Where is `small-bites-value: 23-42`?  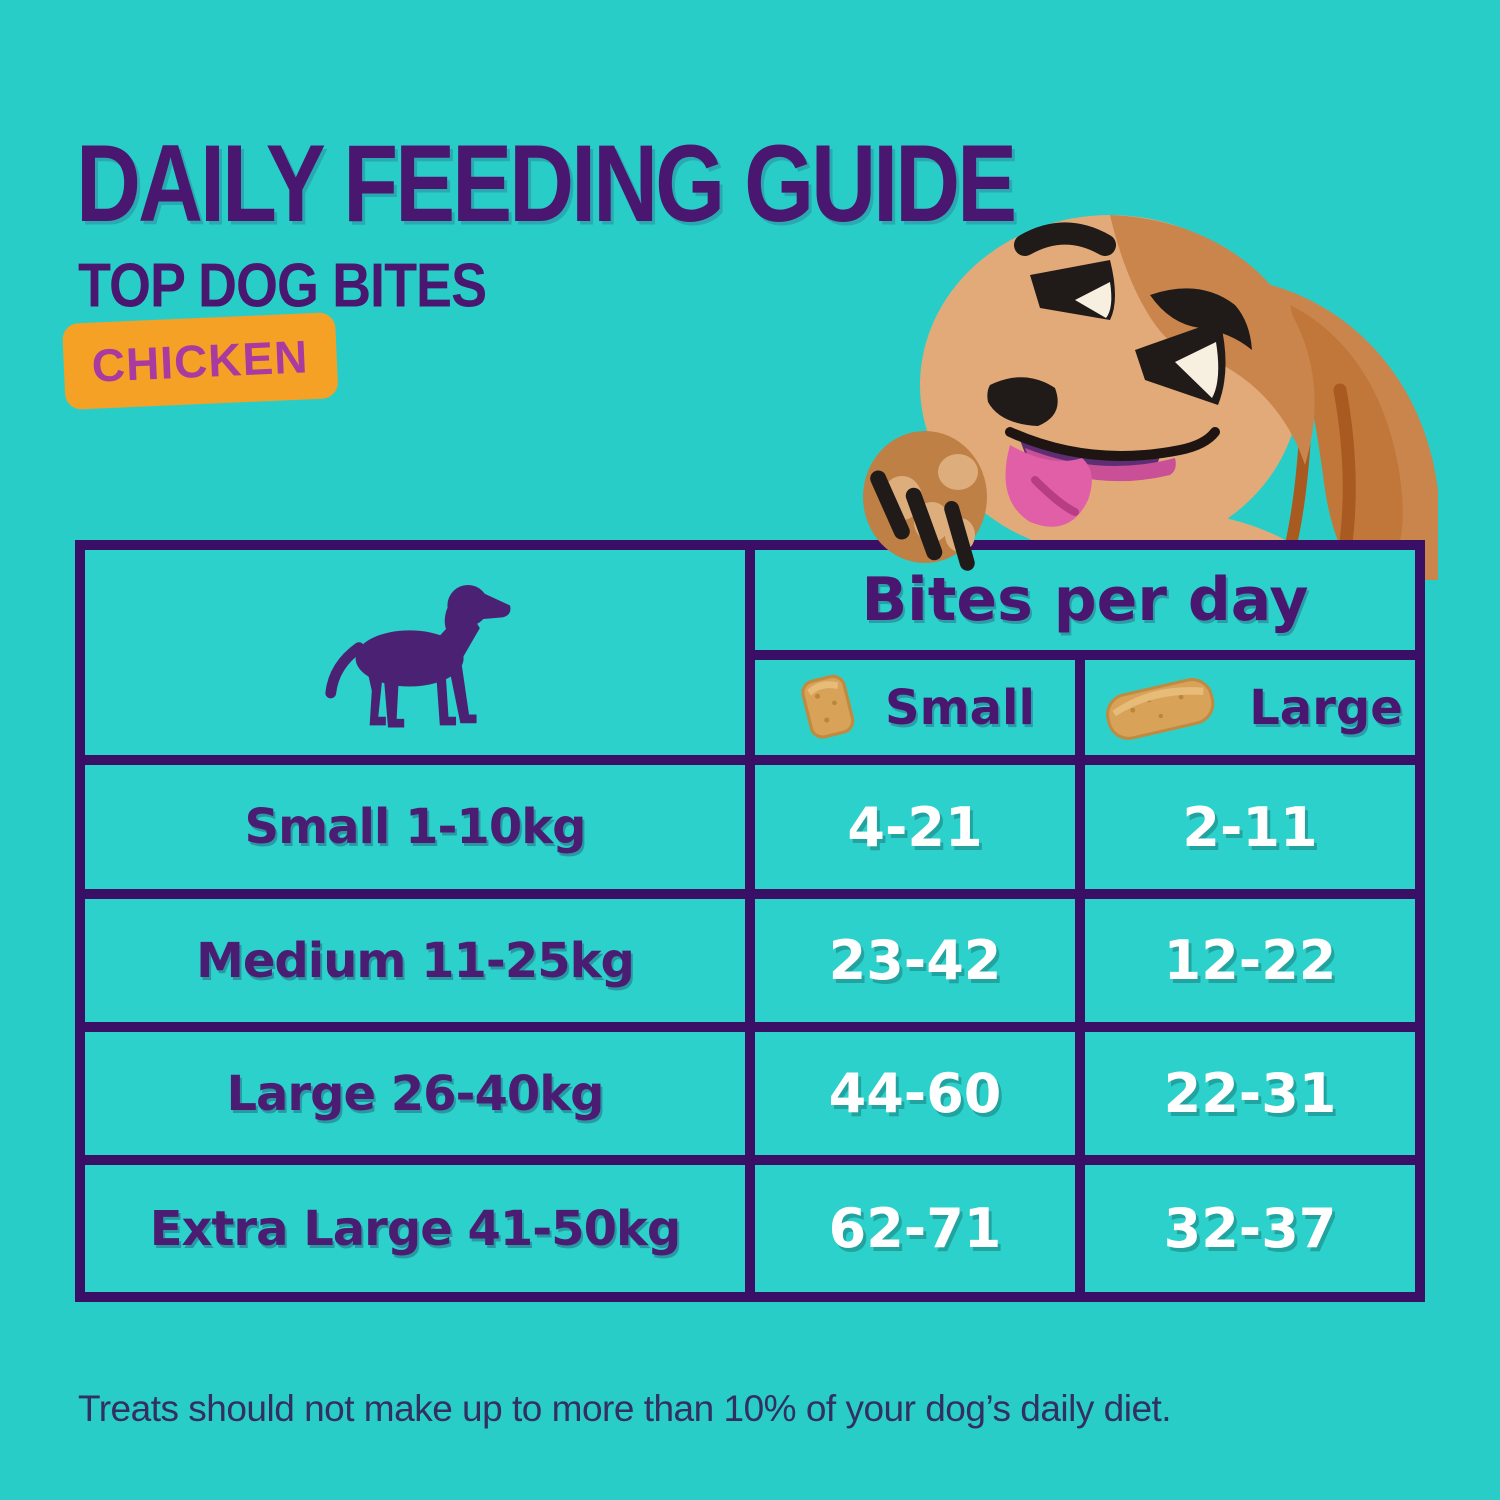 small-bites-value: 23-42 is located at coordinates (915, 960).